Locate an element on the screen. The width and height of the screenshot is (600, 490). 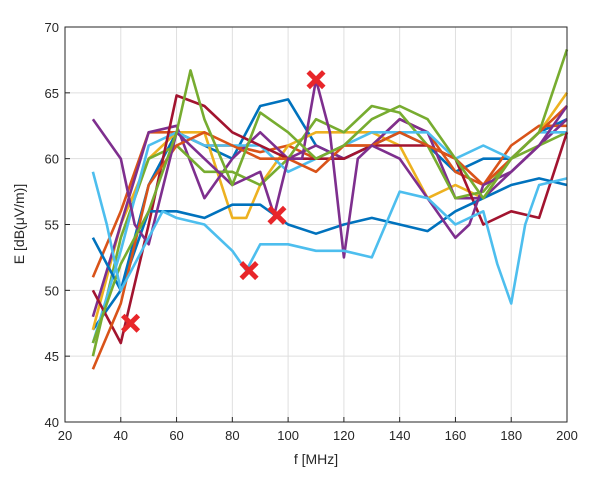
x-tick-label: 200 is located at coordinates (567, 435).